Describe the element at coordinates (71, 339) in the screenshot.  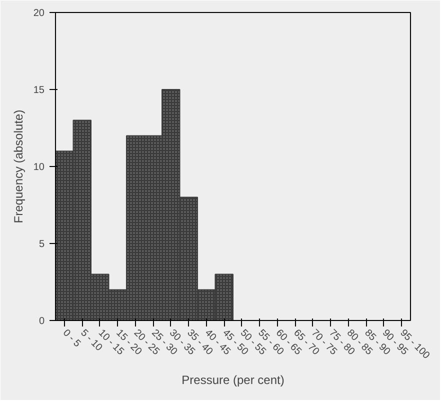
I see `x-tick-label: 0 - 5` at that location.